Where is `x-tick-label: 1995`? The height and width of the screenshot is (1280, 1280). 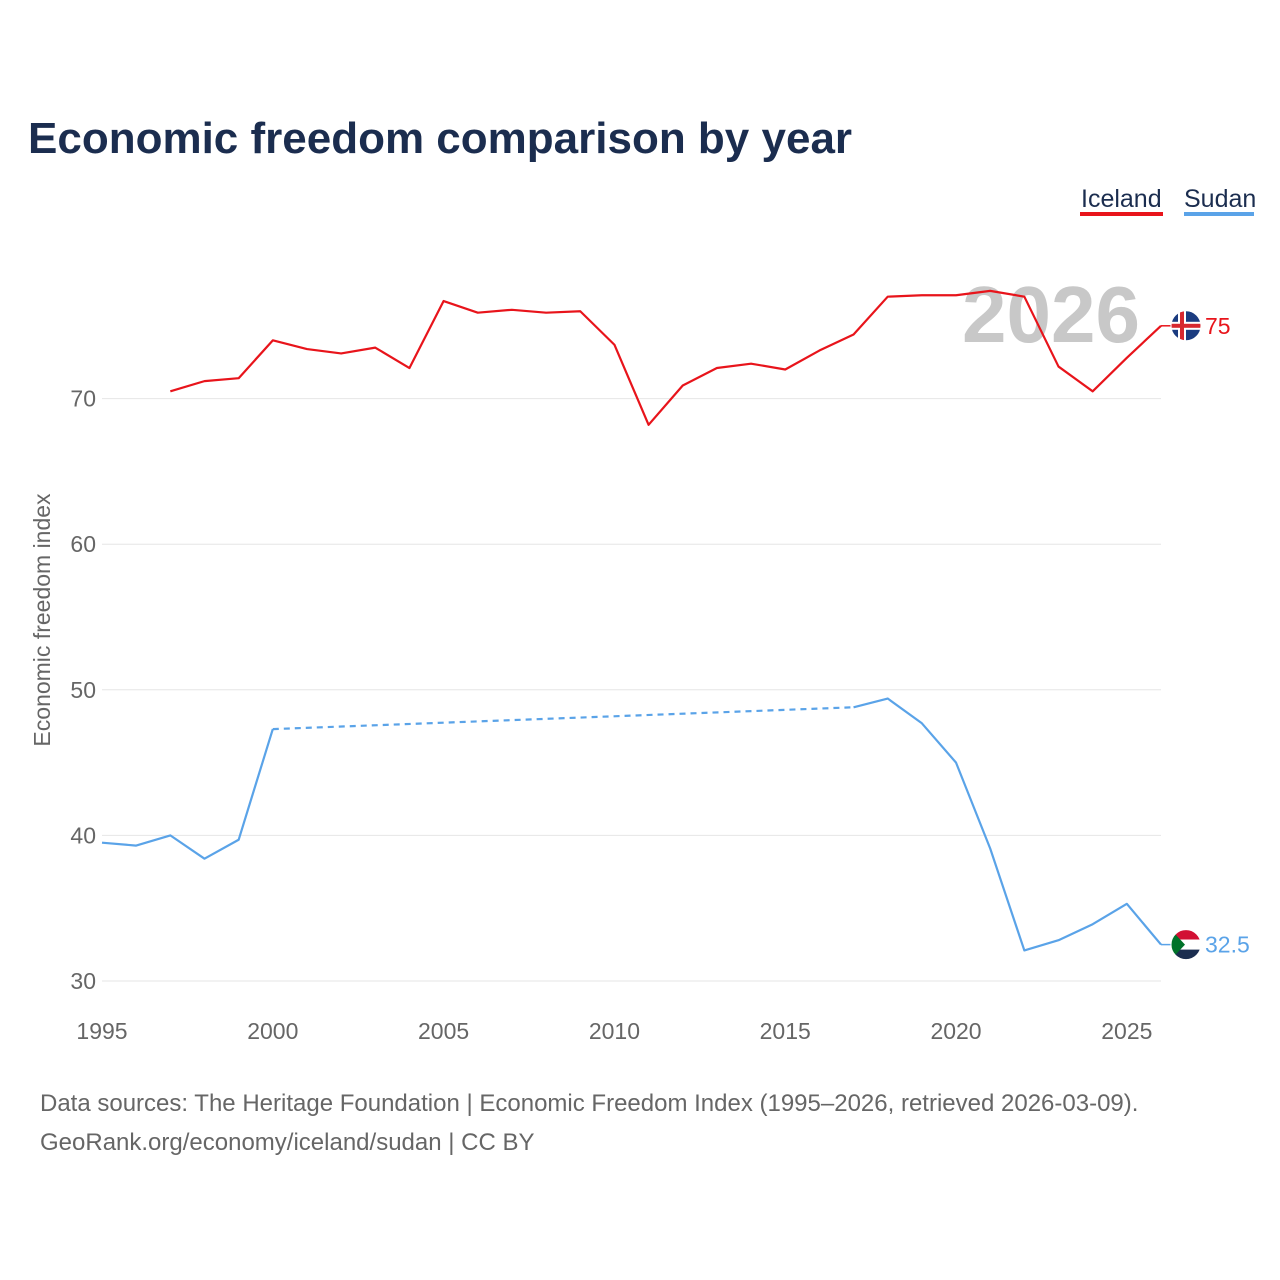
x-tick-label: 1995 is located at coordinates (101, 1031).